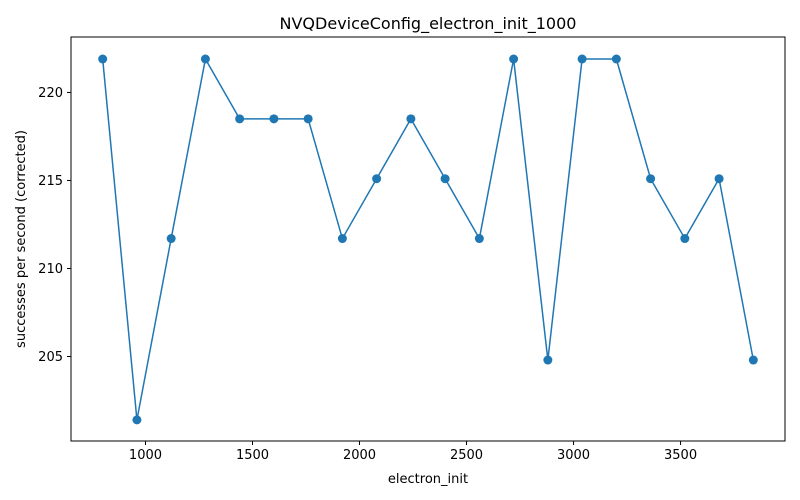 The image size is (800, 500). What do you see at coordinates (50, 93) in the screenshot?
I see `y-tick-label: 220` at bounding box center [50, 93].